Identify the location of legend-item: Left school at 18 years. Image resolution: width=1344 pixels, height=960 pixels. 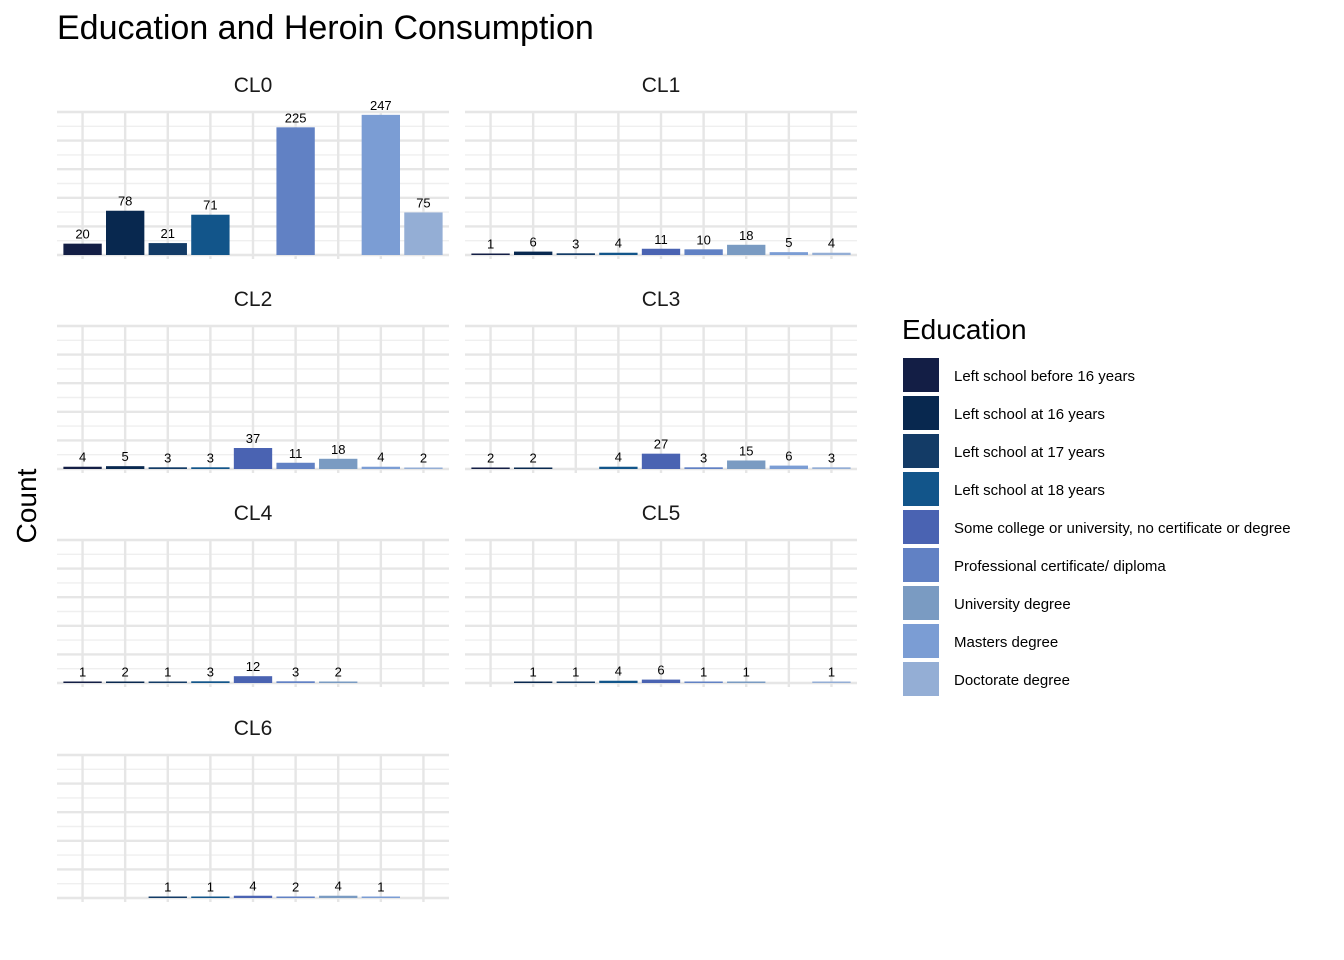
(1004, 489).